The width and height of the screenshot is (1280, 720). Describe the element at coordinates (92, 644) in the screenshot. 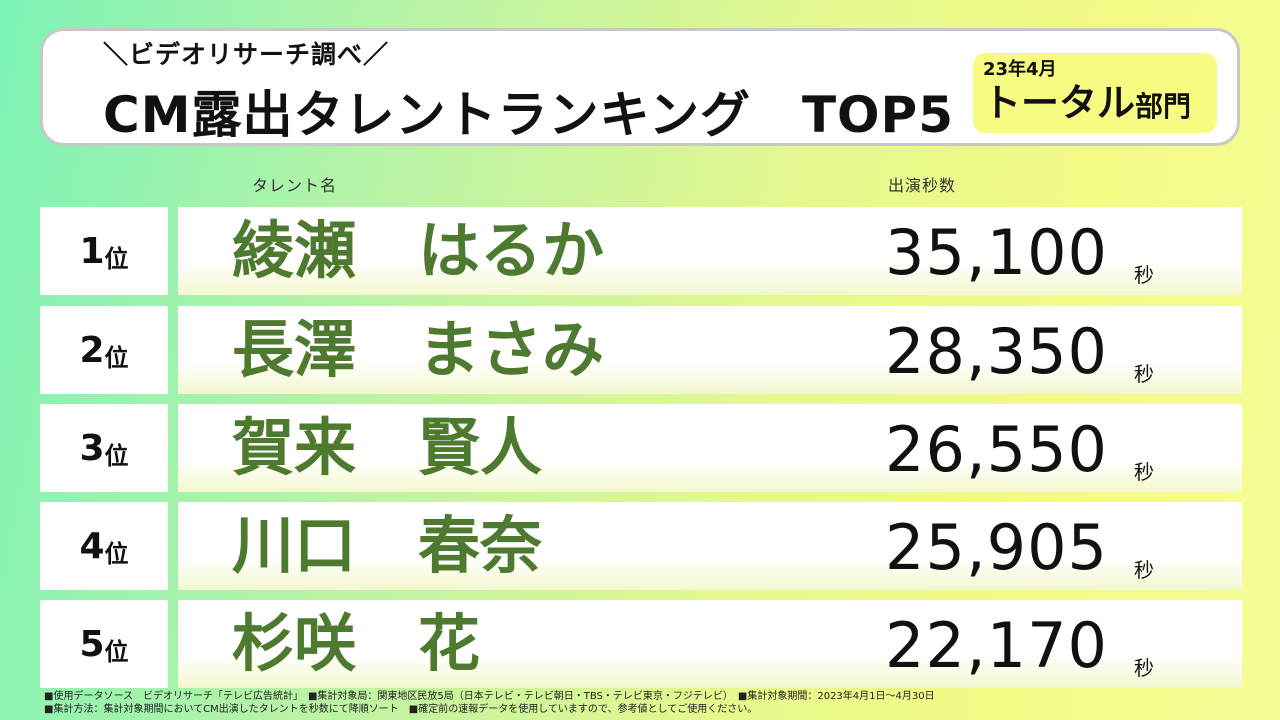

I see `rank-number: 5` at that location.